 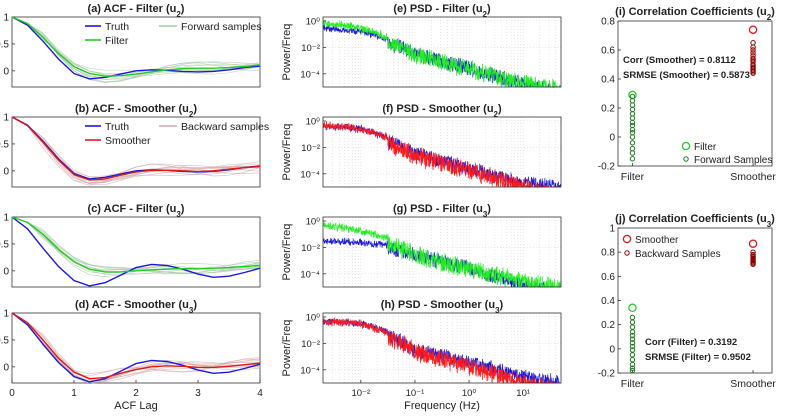 What do you see at coordinates (632, 307) in the screenshot?
I see `data-point-filter` at bounding box center [632, 307].